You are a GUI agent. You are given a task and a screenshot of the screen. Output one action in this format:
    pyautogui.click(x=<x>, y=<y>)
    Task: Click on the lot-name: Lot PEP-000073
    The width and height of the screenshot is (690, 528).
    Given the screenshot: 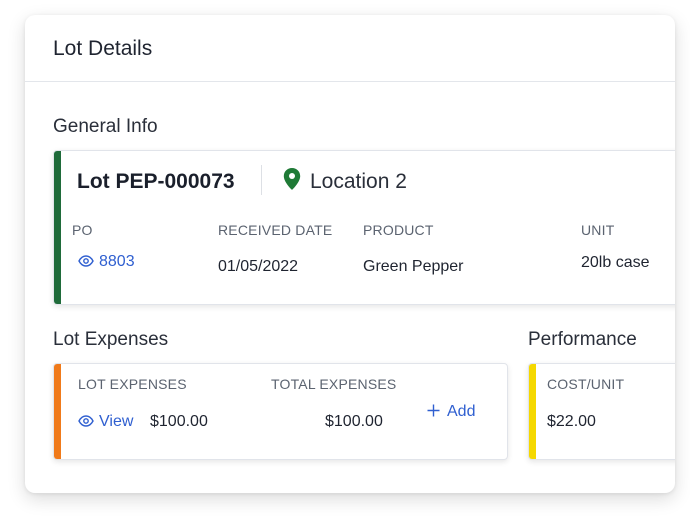 What is the action you would take?
    pyautogui.click(x=156, y=181)
    